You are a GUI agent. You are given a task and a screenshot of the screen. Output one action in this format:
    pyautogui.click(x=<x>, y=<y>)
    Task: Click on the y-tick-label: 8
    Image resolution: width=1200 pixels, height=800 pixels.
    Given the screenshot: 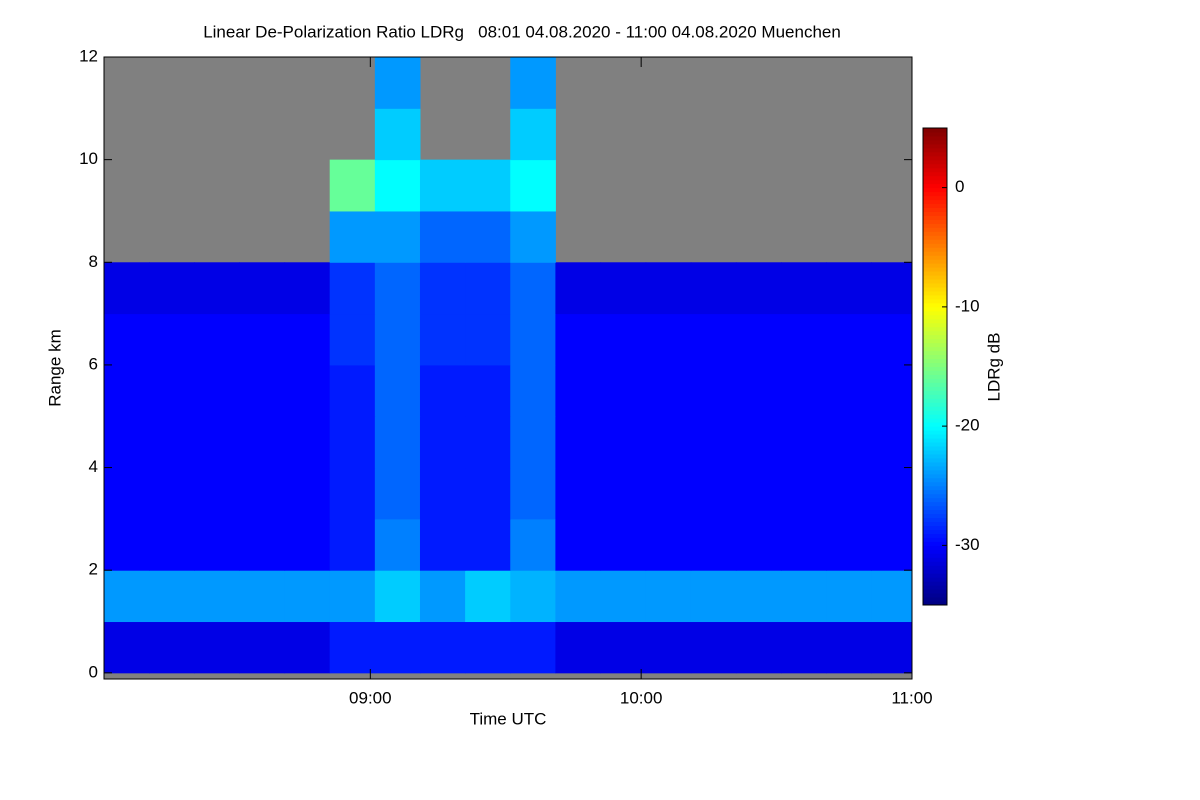 What is the action you would take?
    pyautogui.click(x=93, y=261)
    